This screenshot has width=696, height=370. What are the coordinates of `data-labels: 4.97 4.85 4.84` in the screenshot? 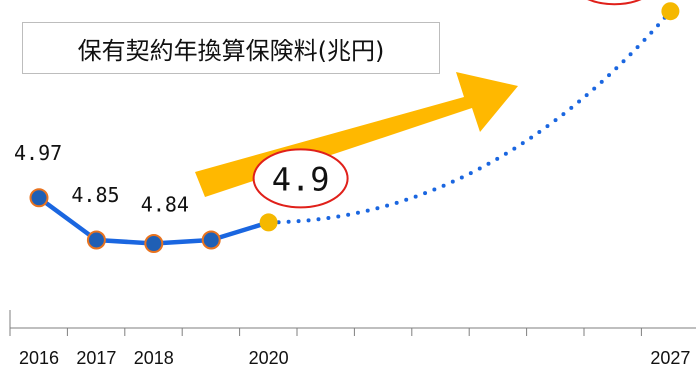 It's located at (101, 179).